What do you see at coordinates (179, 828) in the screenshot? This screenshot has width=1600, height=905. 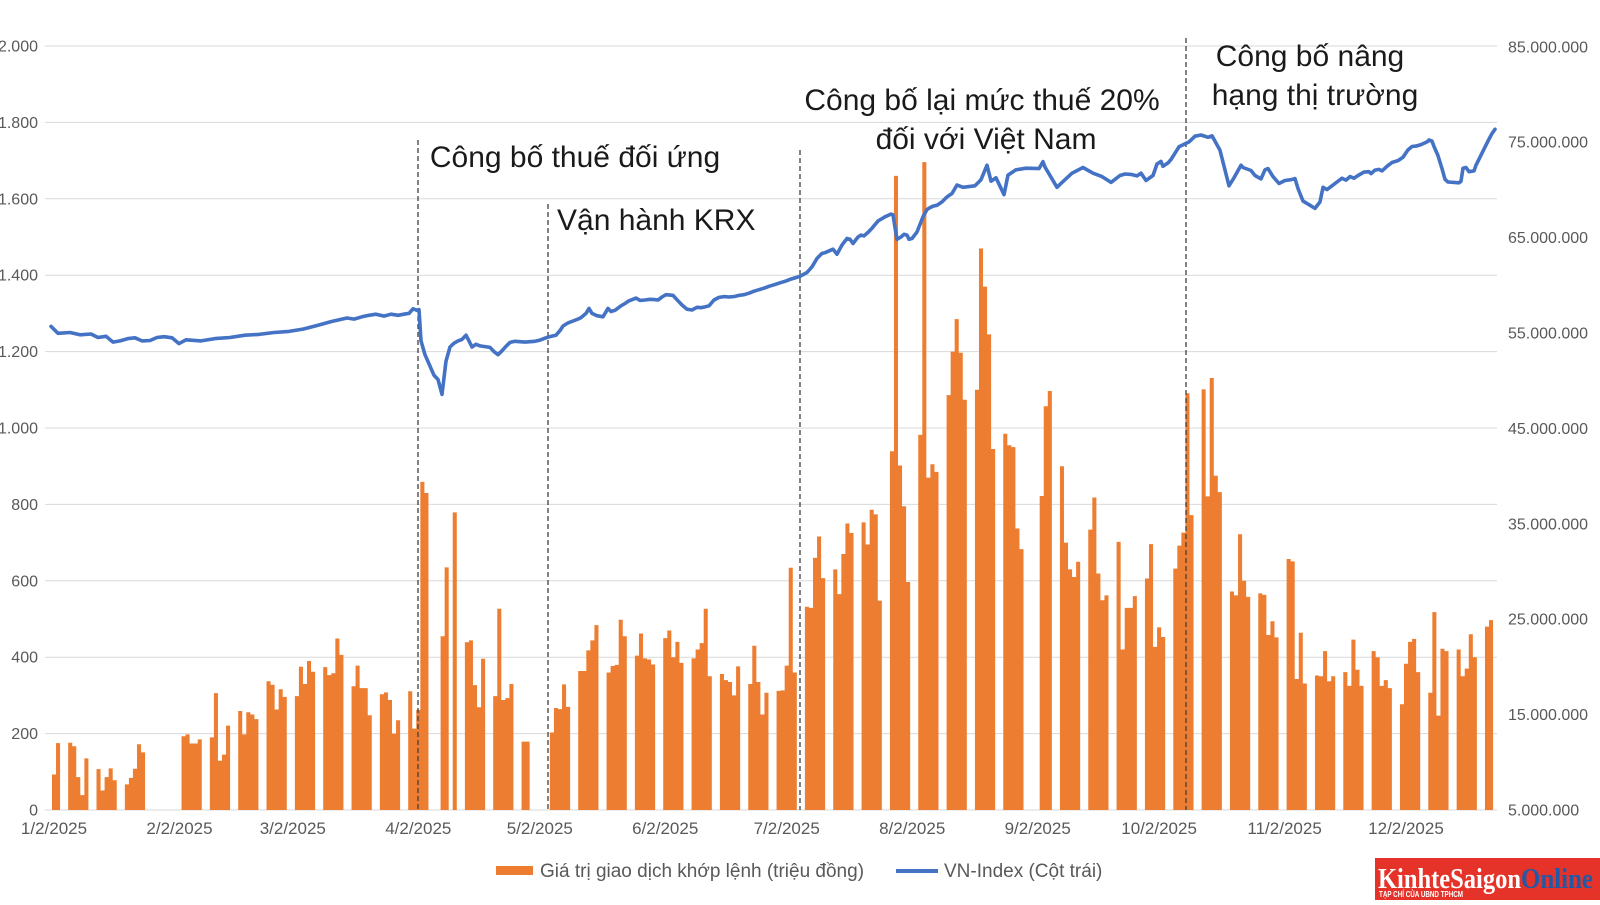 I see `svg-text: 2/2/2025` at bounding box center [179, 828].